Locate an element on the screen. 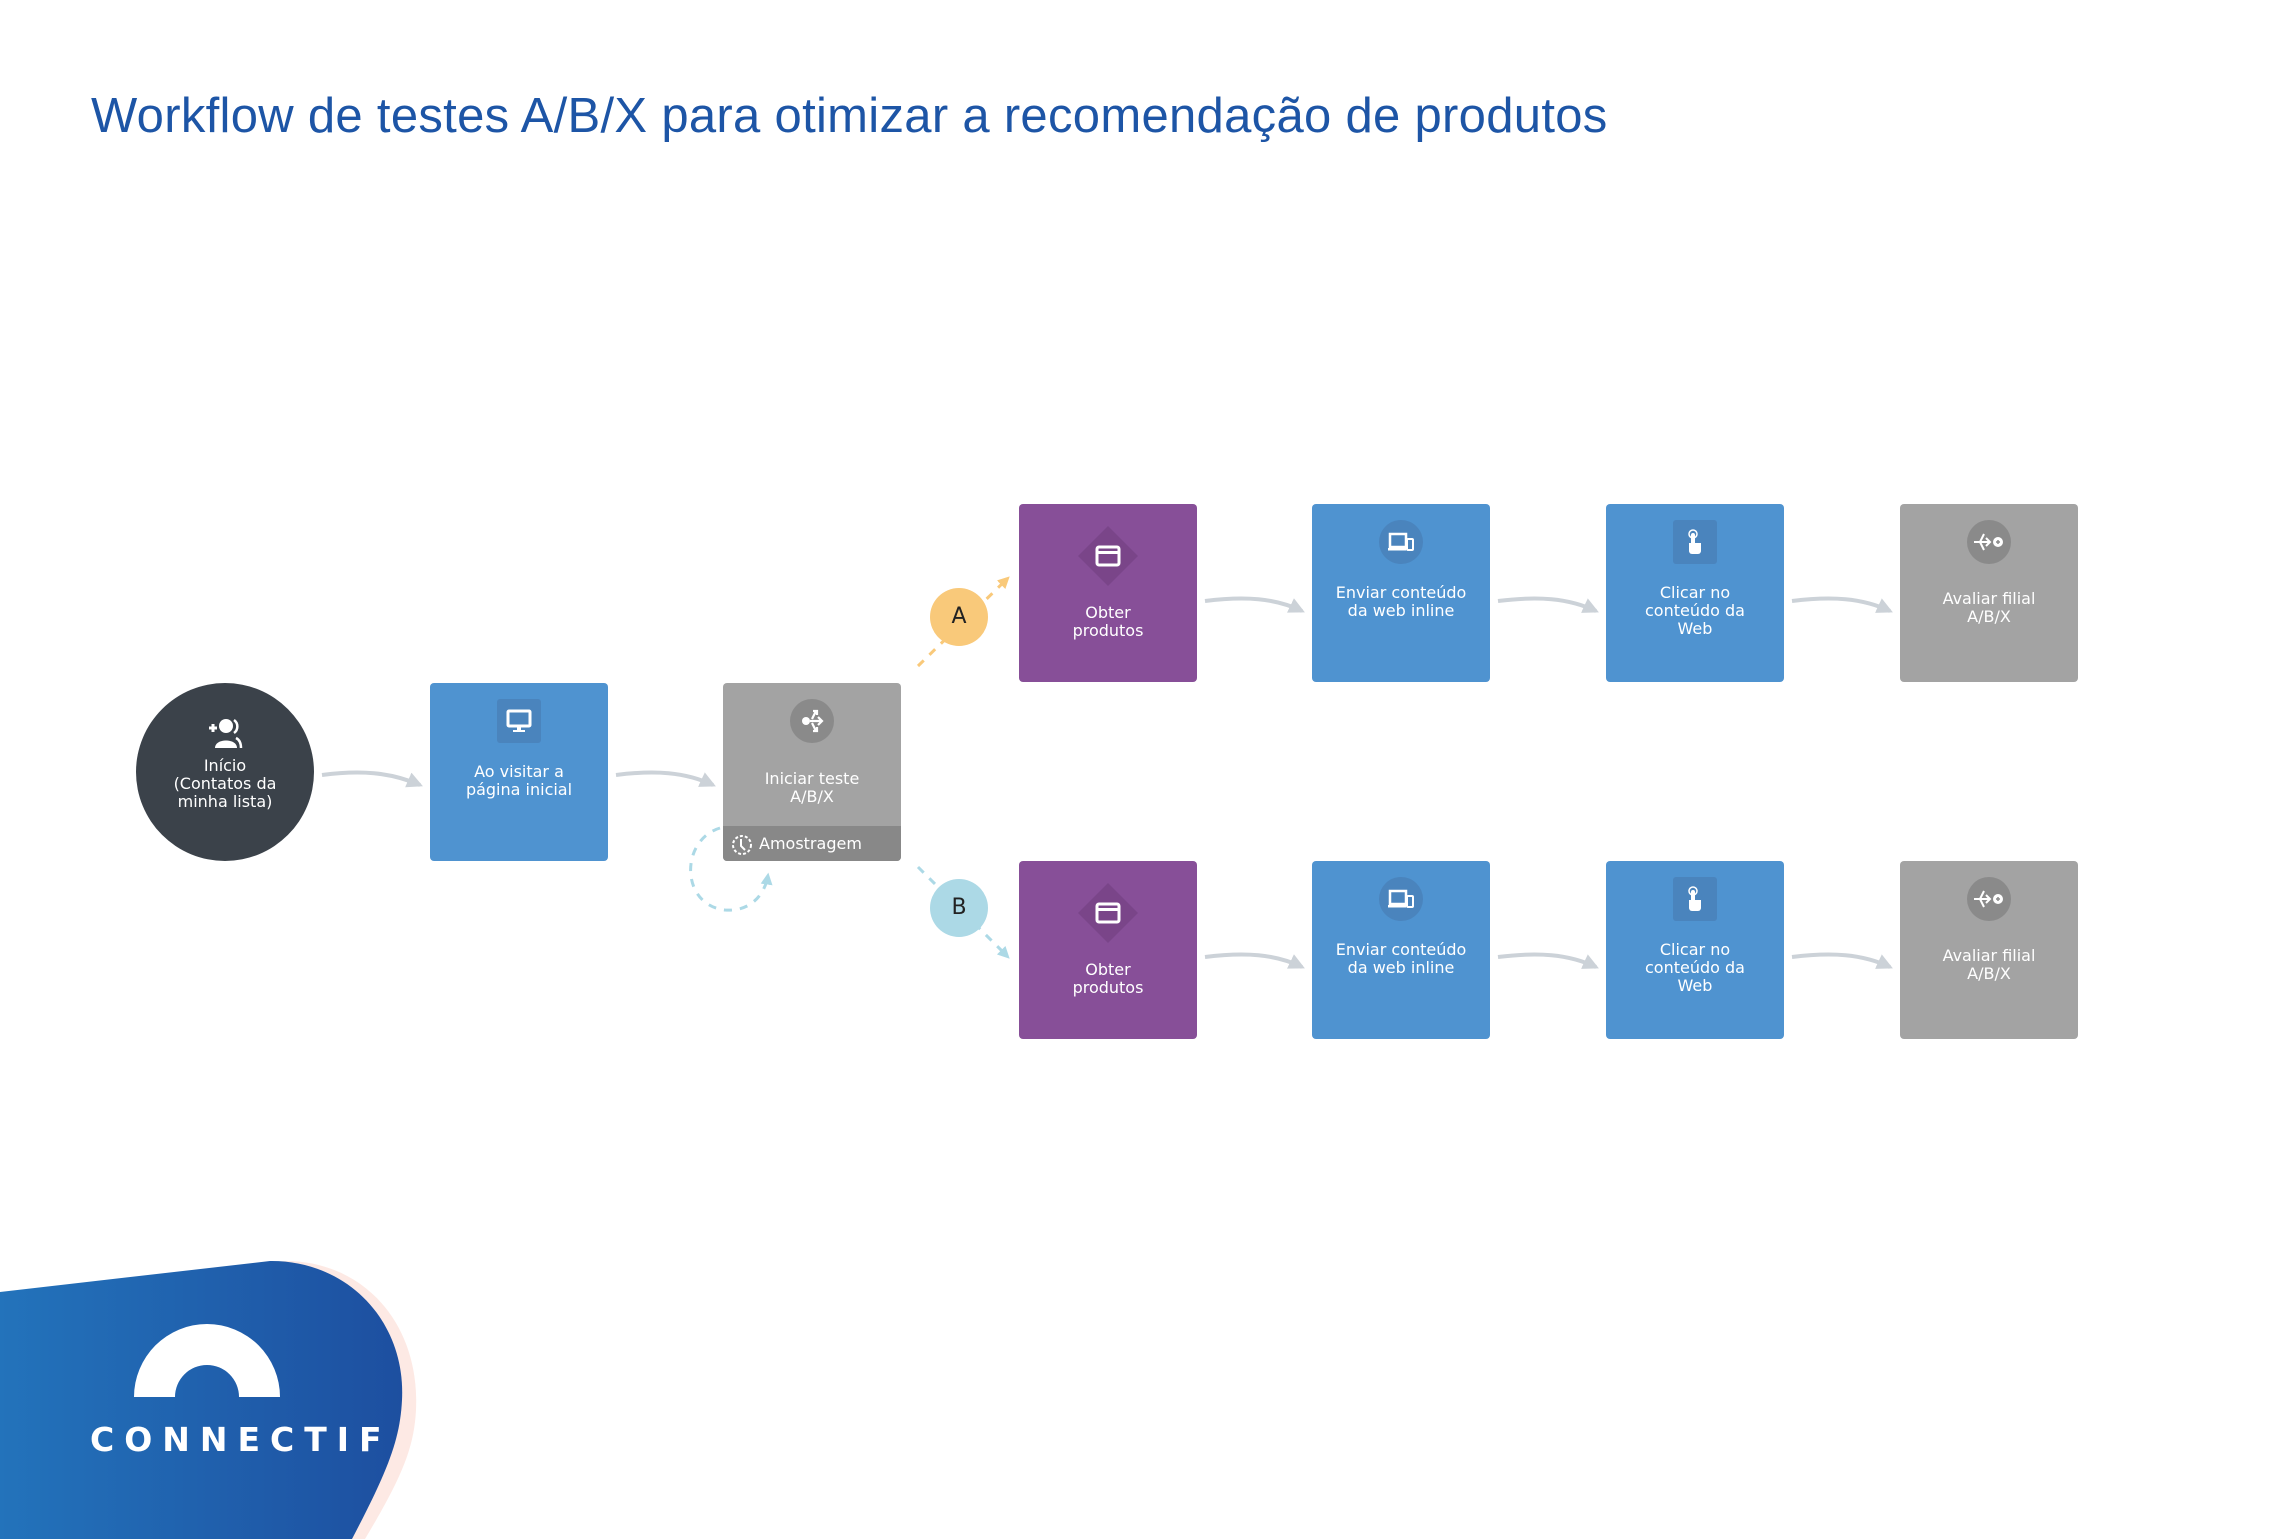 Image resolution: width=2280 pixels, height=1539 pixels. sampling-footer: Amostragem is located at coordinates (812, 843).